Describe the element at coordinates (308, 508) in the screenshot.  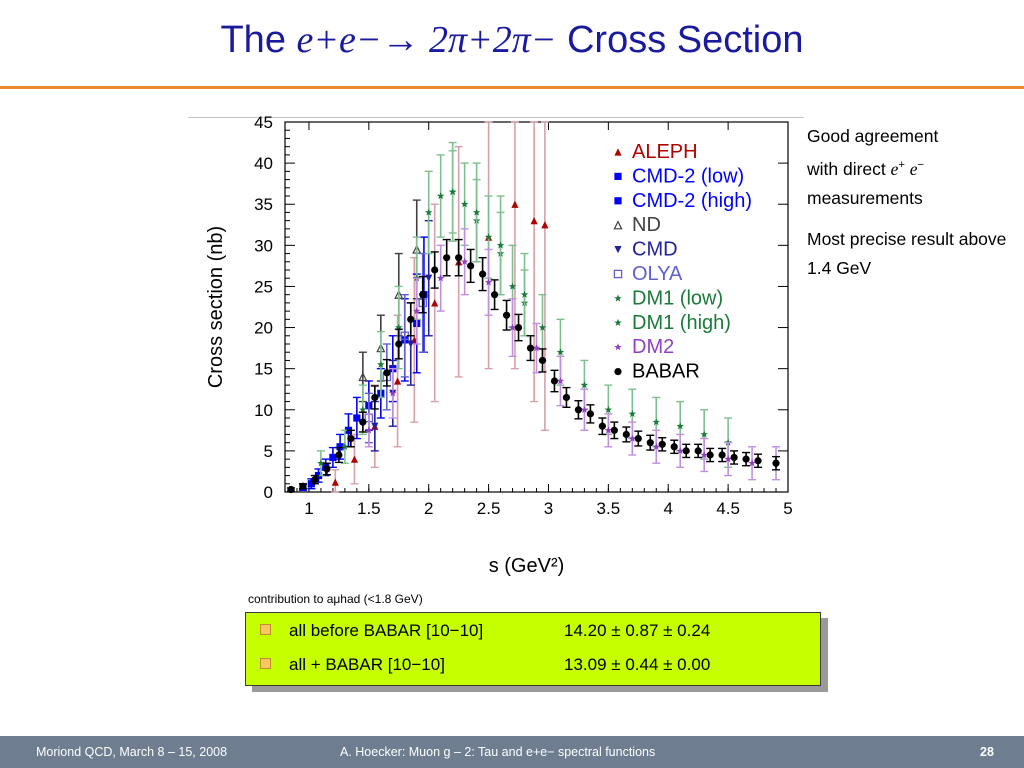
I see `x-tick-label: 1` at that location.